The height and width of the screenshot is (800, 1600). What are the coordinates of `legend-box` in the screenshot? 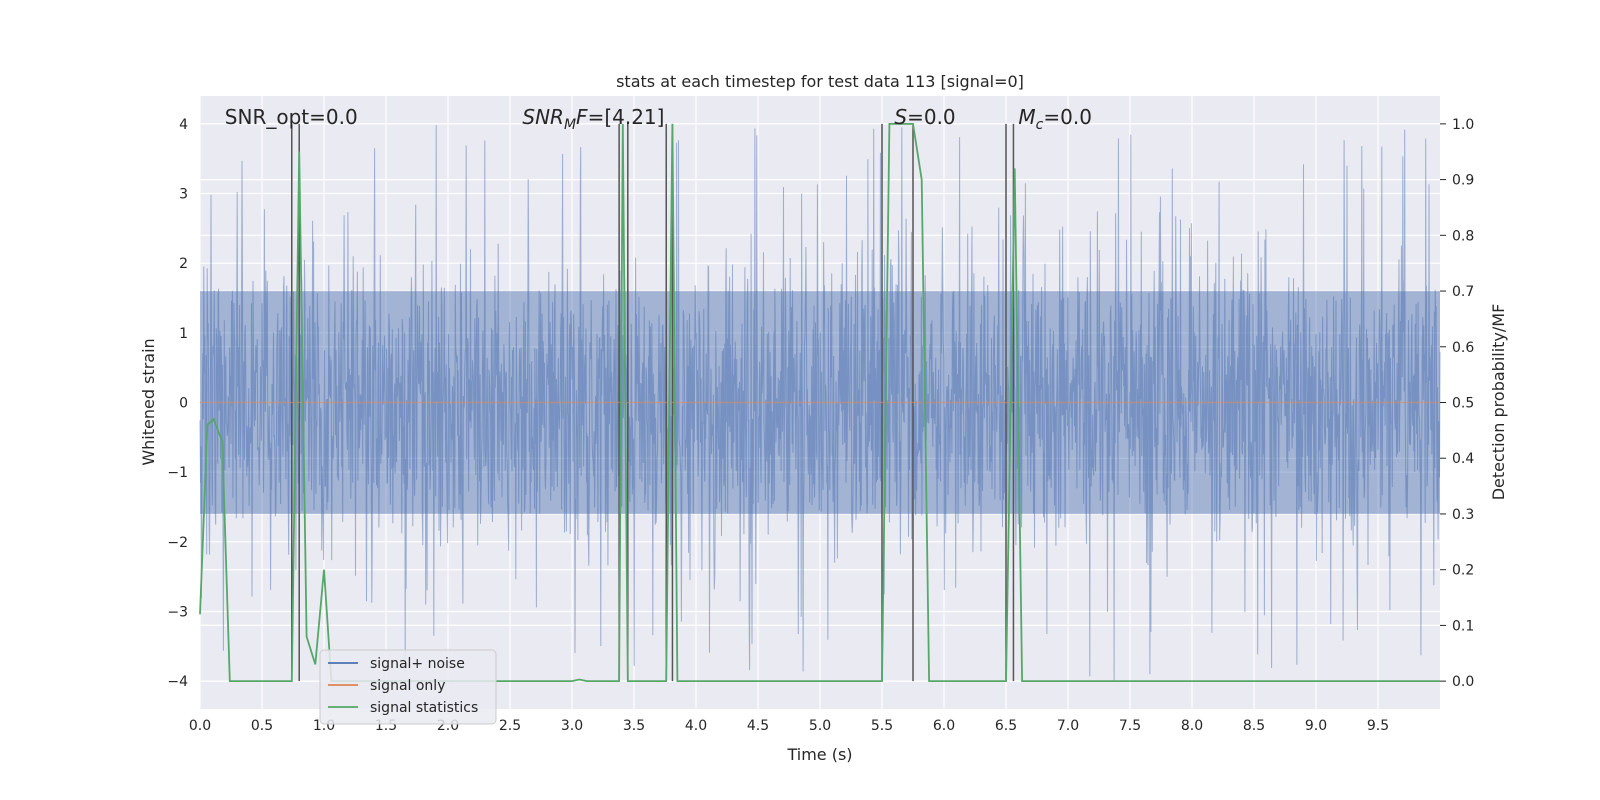 It's located at (408, 687).